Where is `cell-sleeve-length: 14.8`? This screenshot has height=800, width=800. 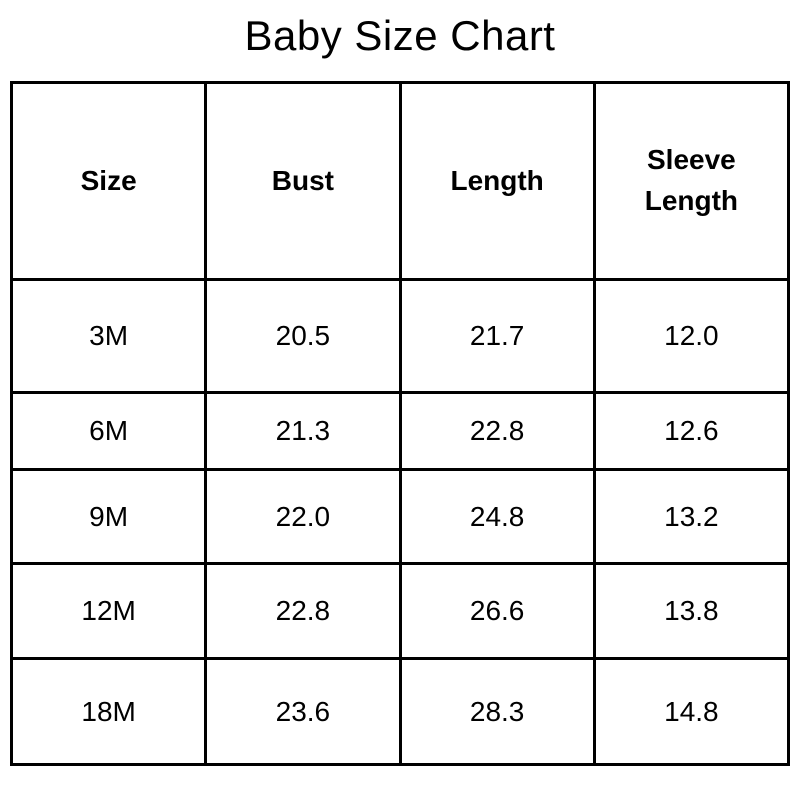 cell-sleeve-length: 14.8 is located at coordinates (691, 711).